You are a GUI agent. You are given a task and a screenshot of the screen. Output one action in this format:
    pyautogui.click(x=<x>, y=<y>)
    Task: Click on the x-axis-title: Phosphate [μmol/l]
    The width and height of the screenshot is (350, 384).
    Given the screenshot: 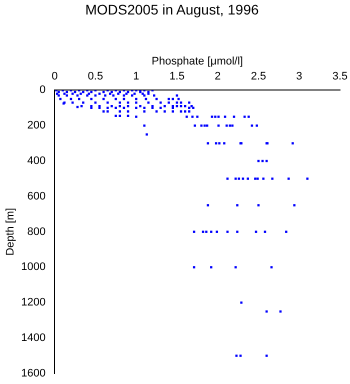 What is the action you would take?
    pyautogui.click(x=198, y=61)
    